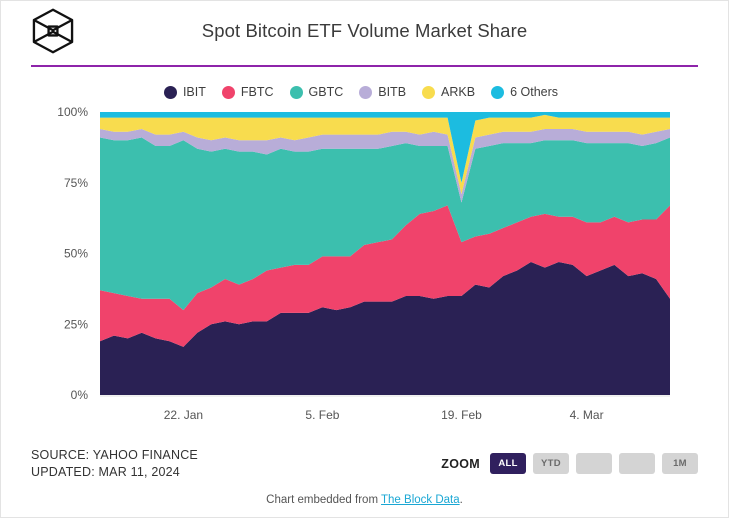 This screenshot has height=518, width=729. I want to click on zoom-button-1m: 1M, so click(680, 464).